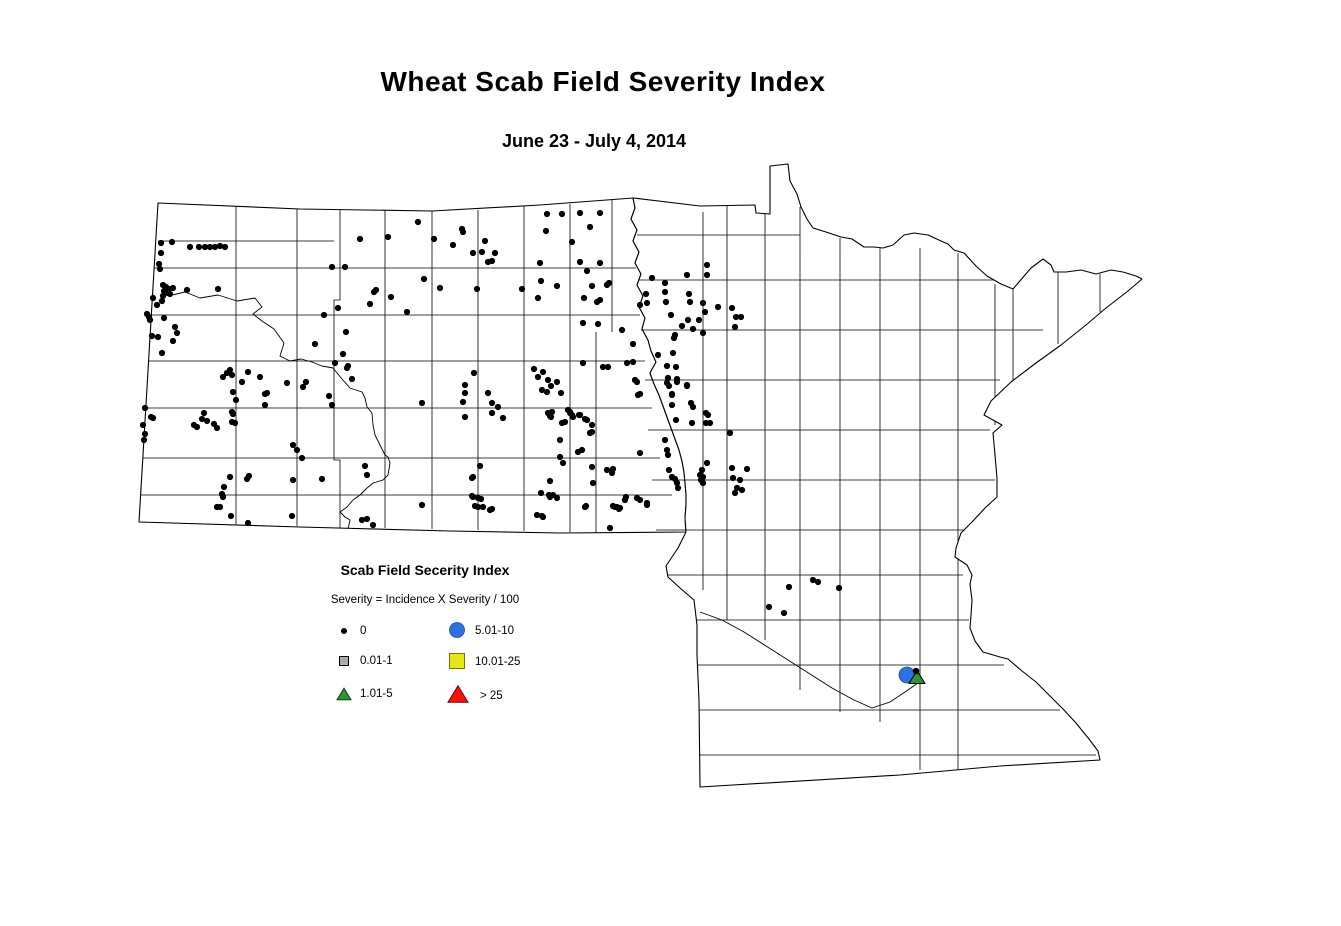  What do you see at coordinates (425, 600) in the screenshot?
I see `legend-formula: Severity = Incidence X Severity / 100` at bounding box center [425, 600].